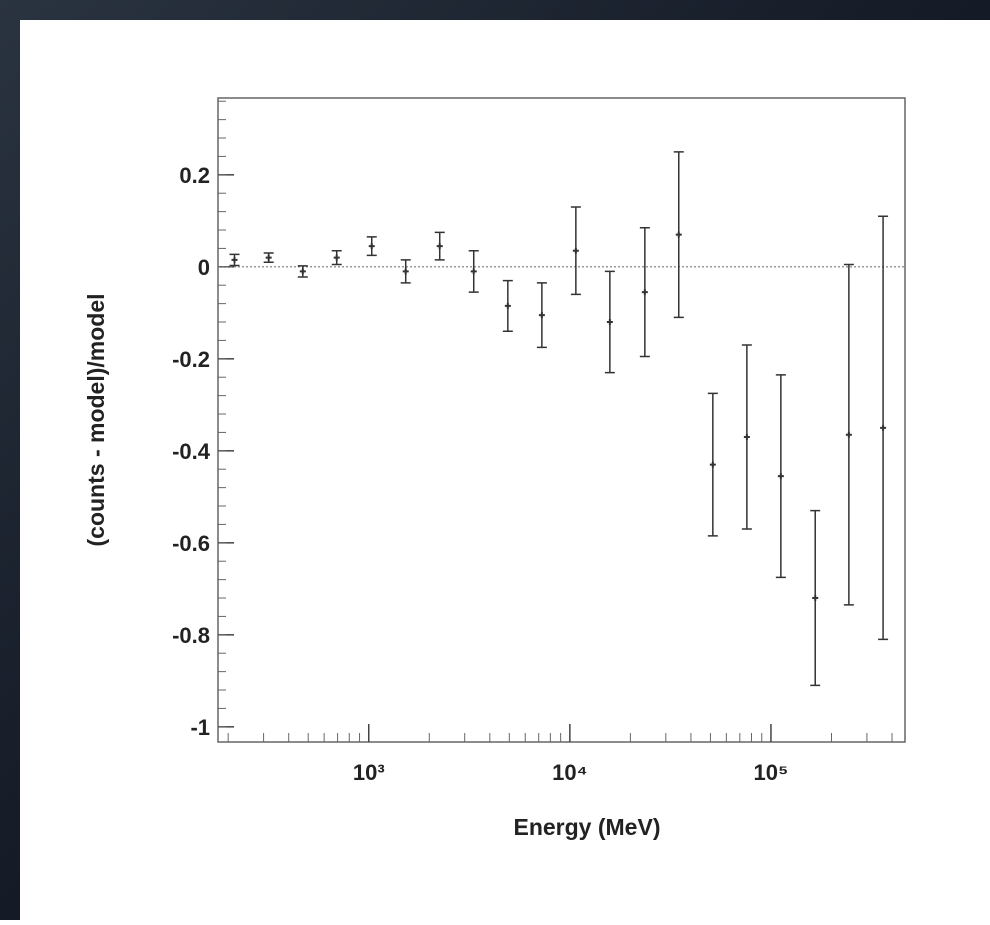 The height and width of the screenshot is (925, 990). I want to click on y-axis-label: (counts - model)/model, so click(96, 420).